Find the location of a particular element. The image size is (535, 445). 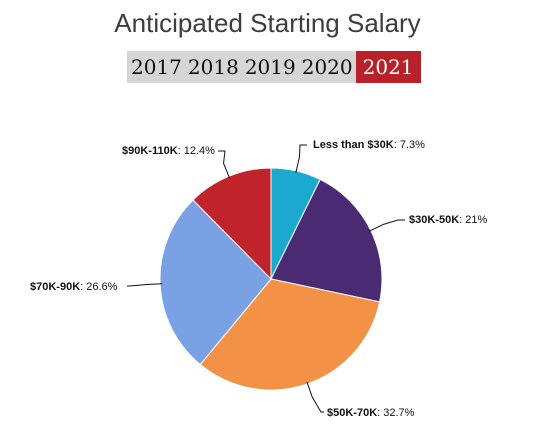

data-label-4: $90K-110K: 12.4% is located at coordinates (168, 151).